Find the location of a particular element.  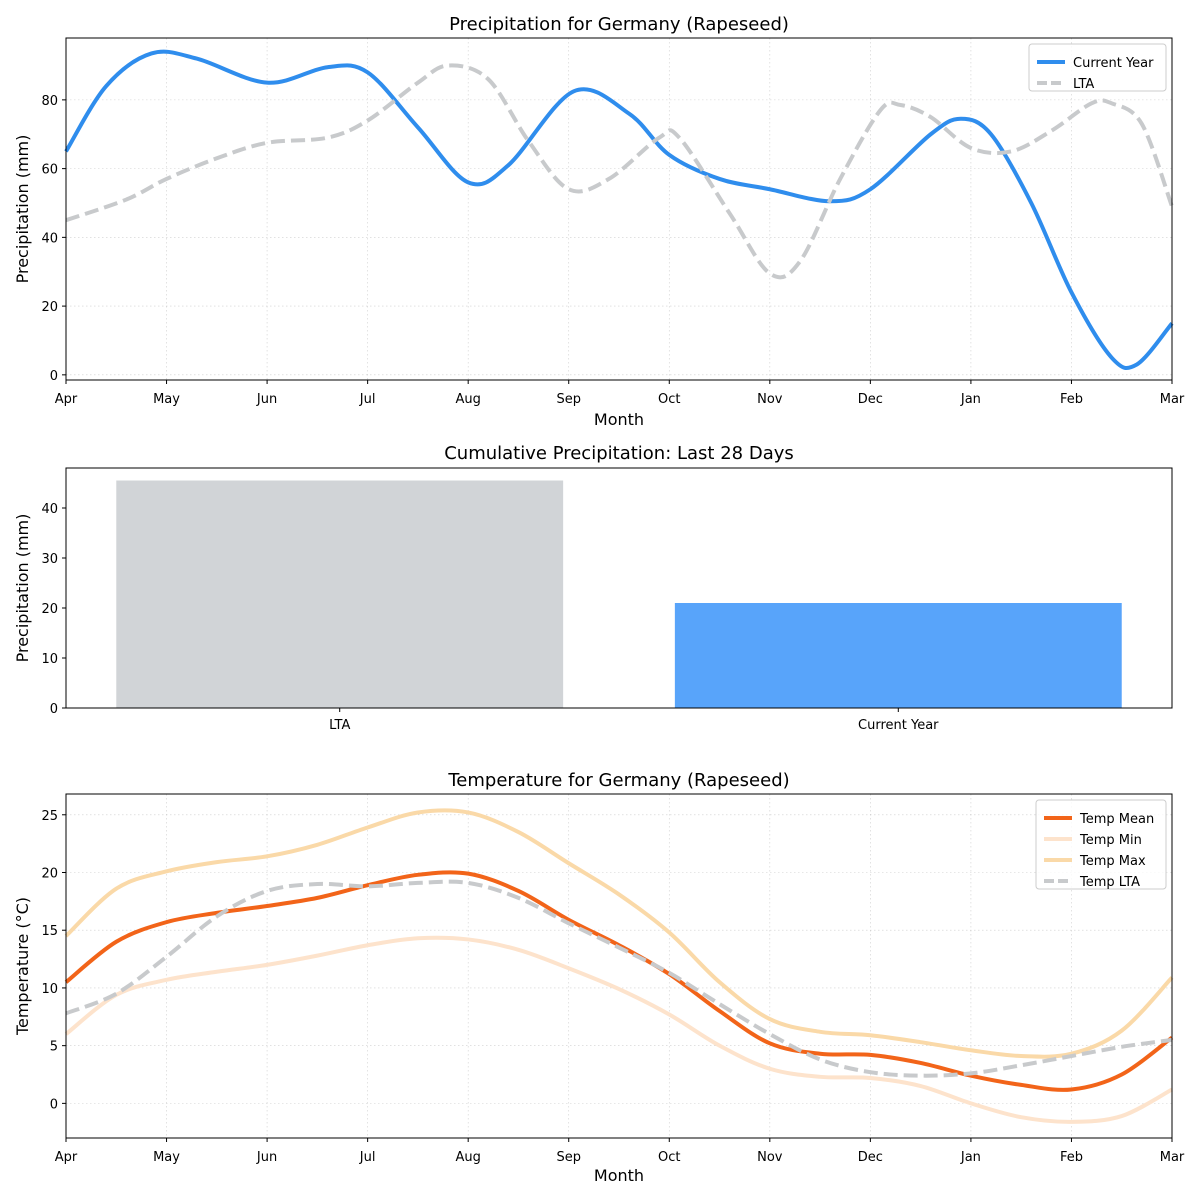

precipitation-x-tick-label: Nov is located at coordinates (770, 399).